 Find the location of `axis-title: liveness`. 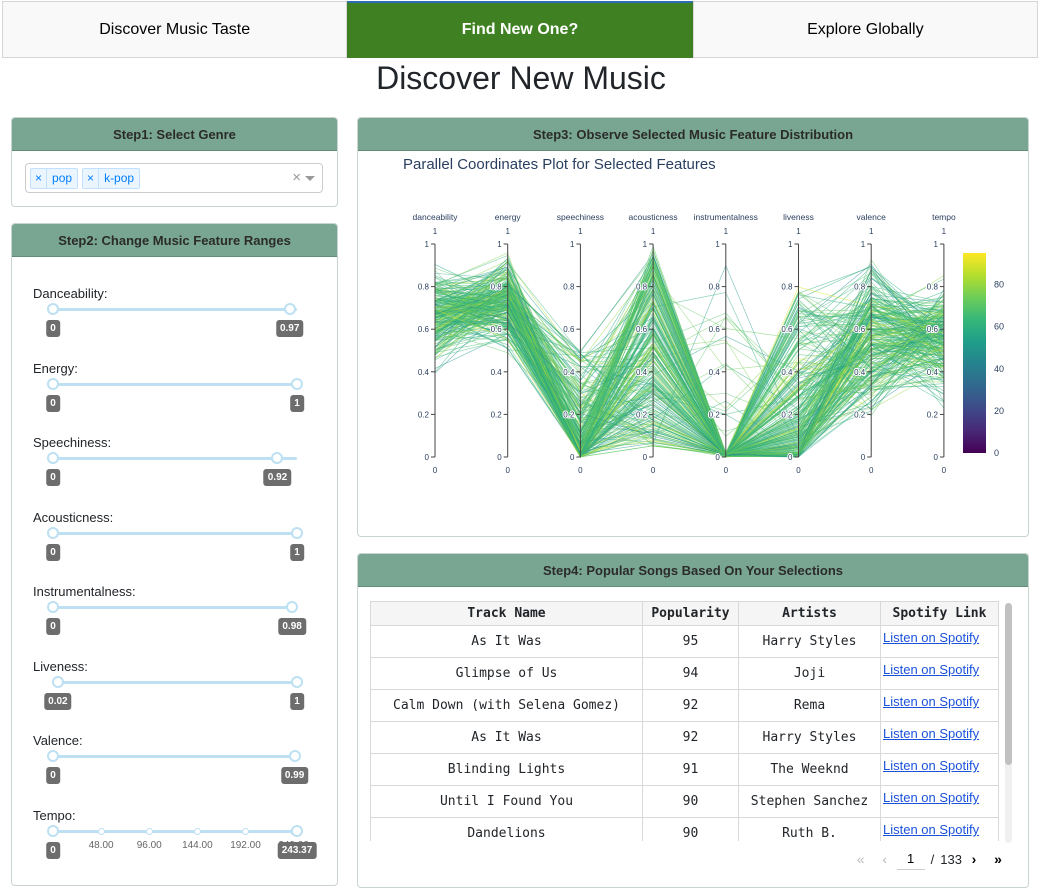

axis-title: liveness is located at coordinates (798, 217).